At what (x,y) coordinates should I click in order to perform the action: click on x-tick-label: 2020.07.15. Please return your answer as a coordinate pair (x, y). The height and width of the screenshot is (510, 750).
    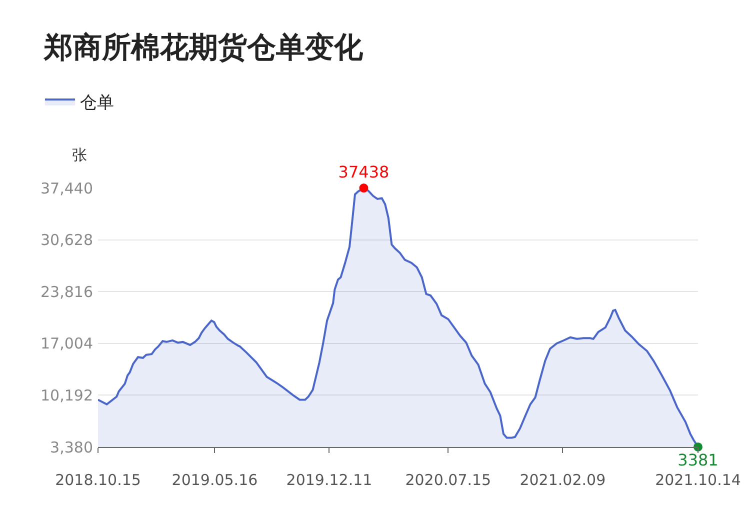
    Looking at the image, I should click on (448, 480).